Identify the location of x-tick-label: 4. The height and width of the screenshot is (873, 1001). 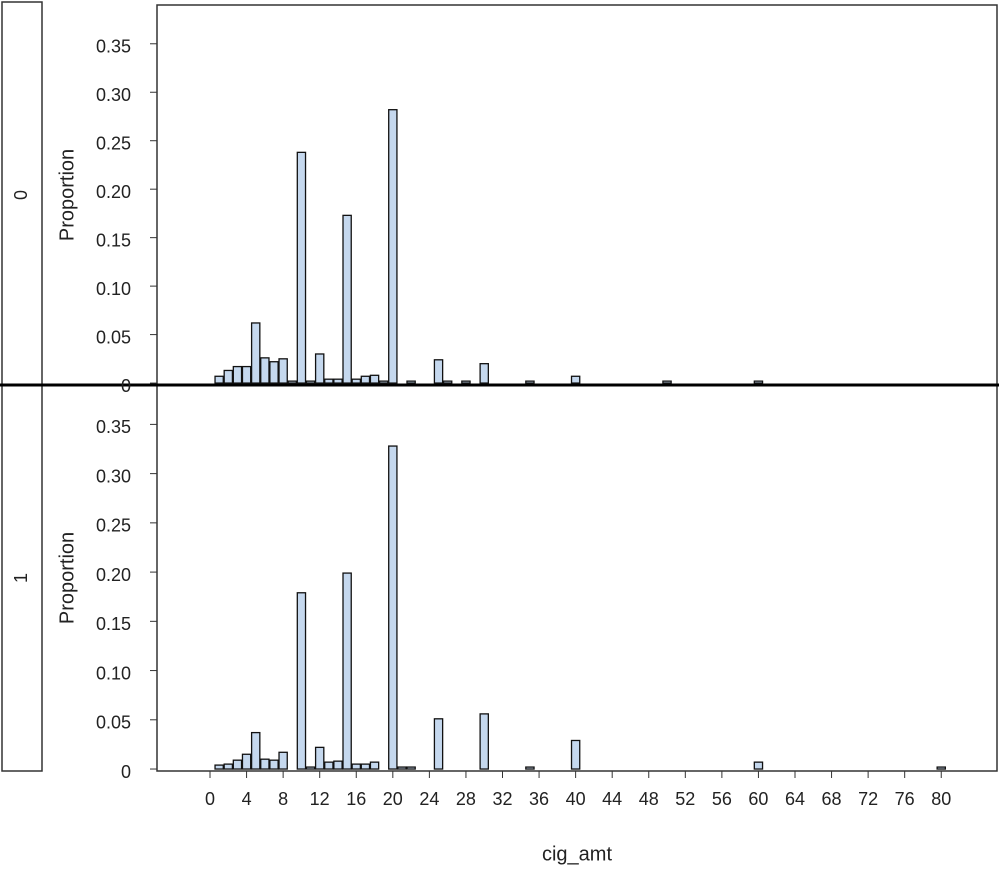
(247, 799).